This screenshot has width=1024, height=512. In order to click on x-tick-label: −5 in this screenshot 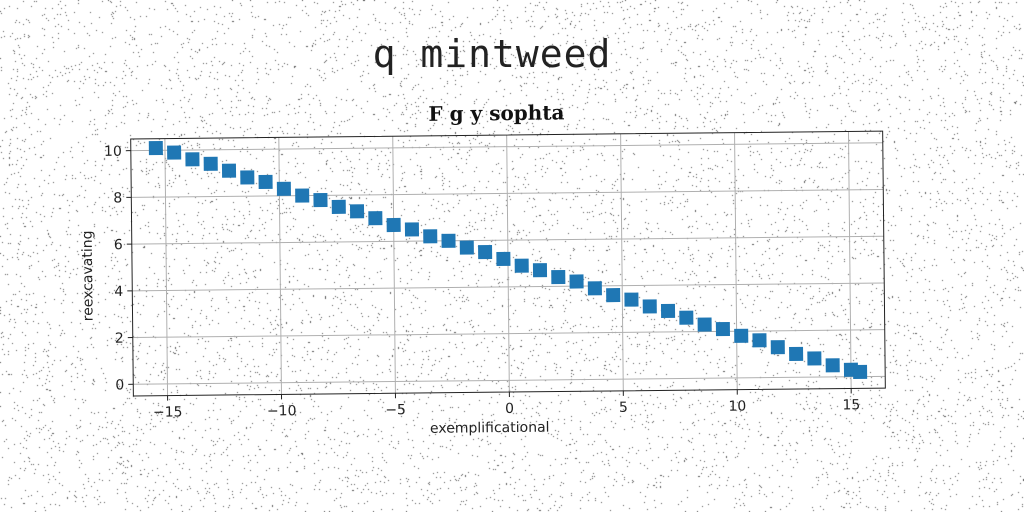, I will do `click(395, 410)`.